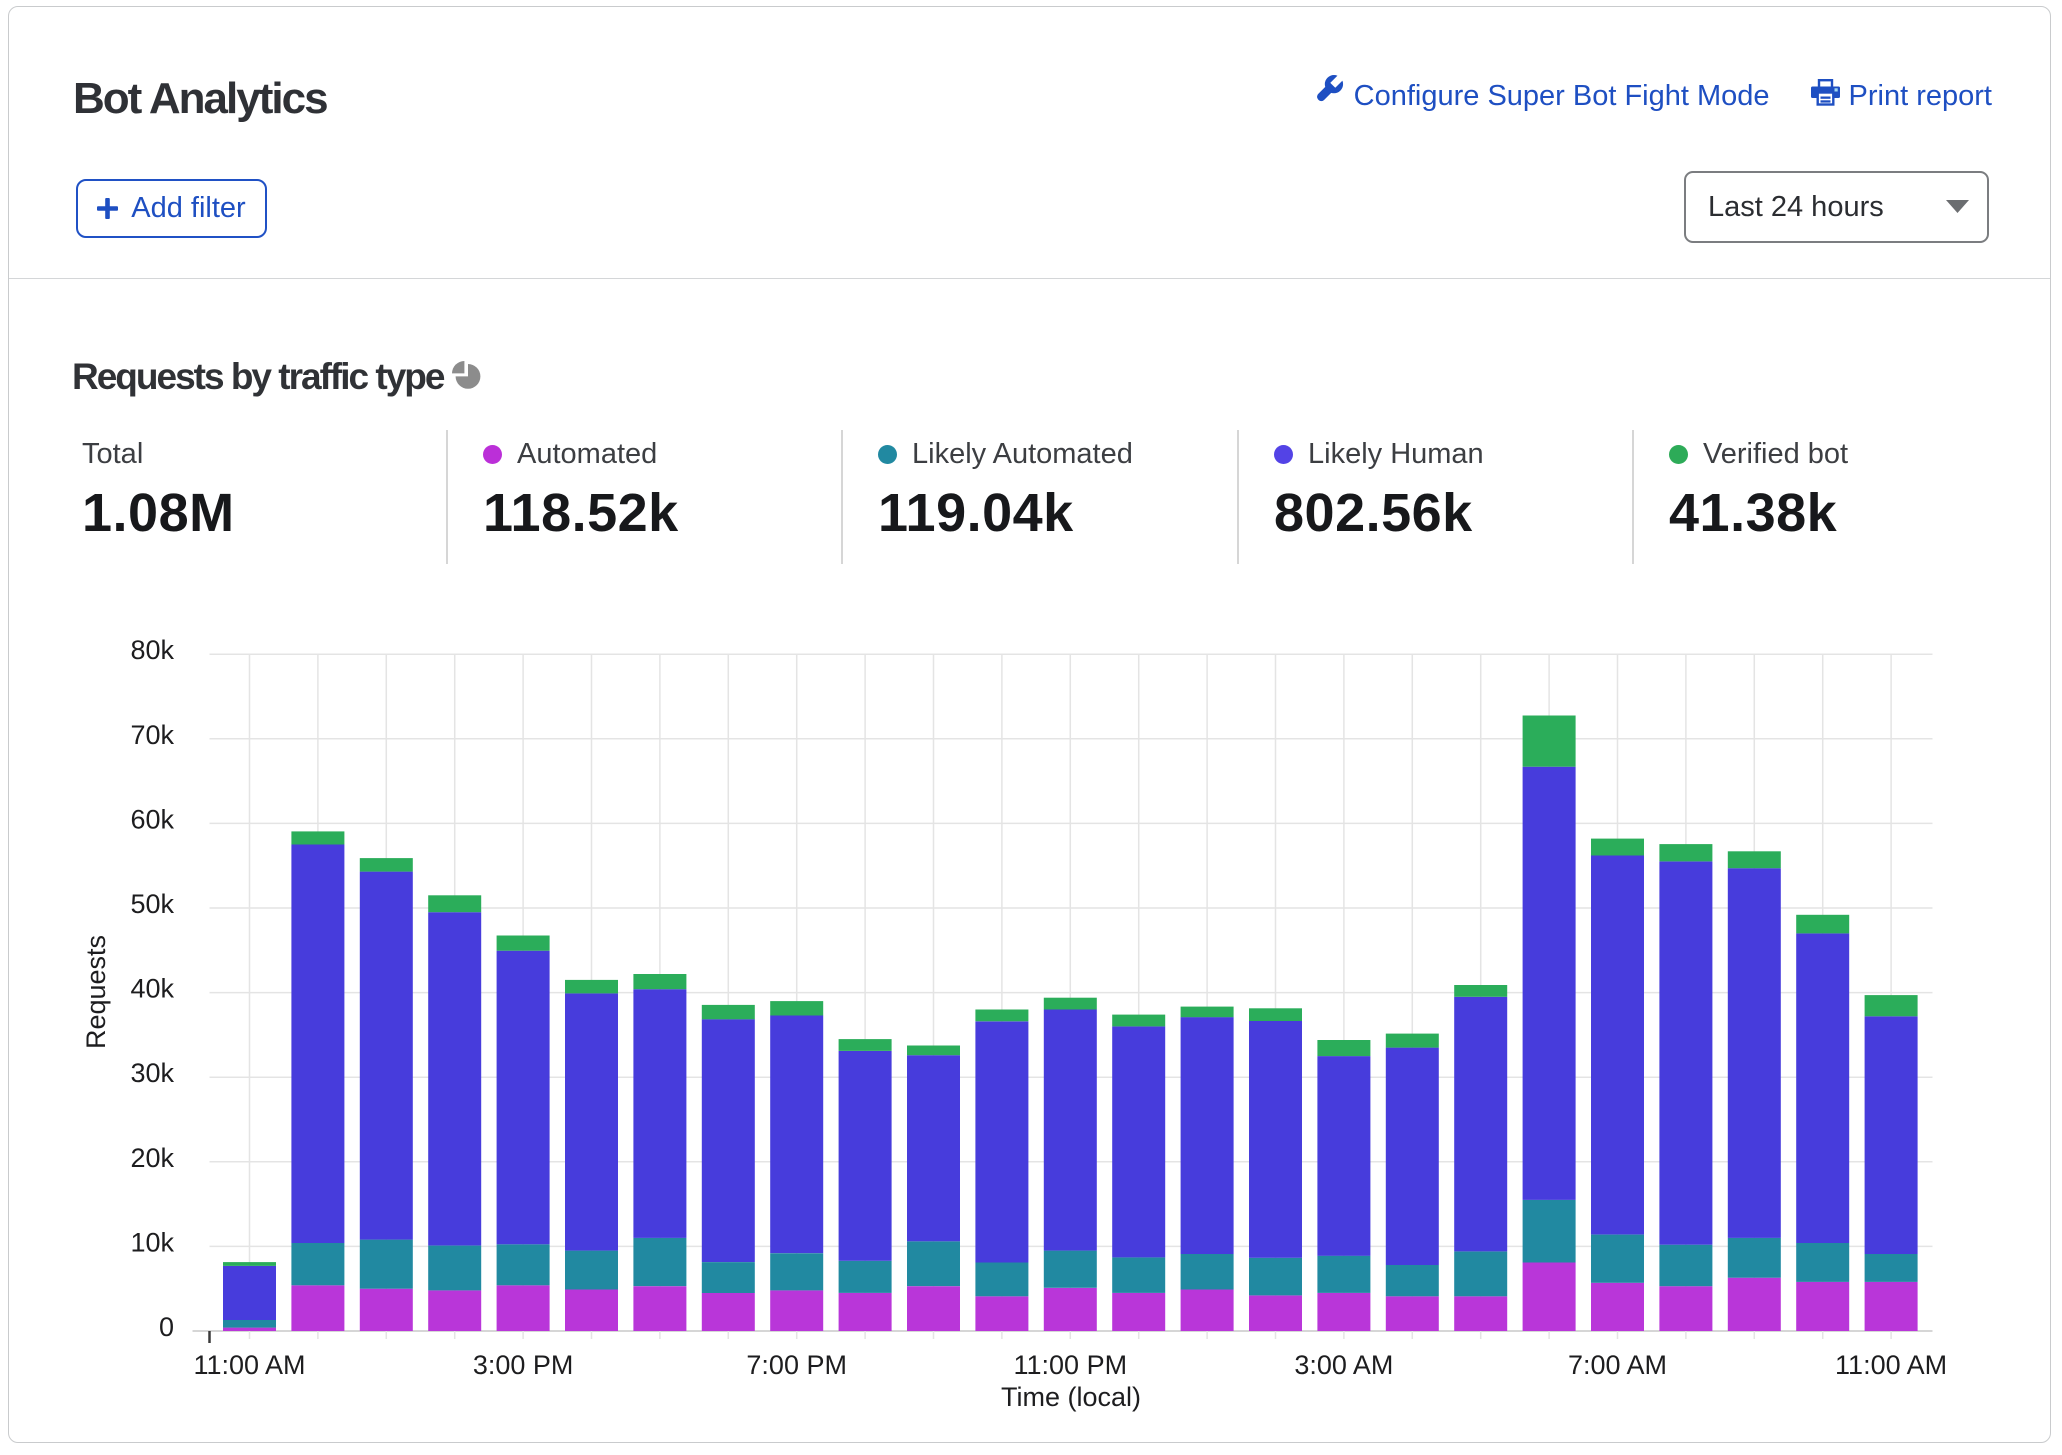 The width and height of the screenshot is (2062, 1455). I want to click on svg-text: 7:00 AM, so click(1617, 1365).